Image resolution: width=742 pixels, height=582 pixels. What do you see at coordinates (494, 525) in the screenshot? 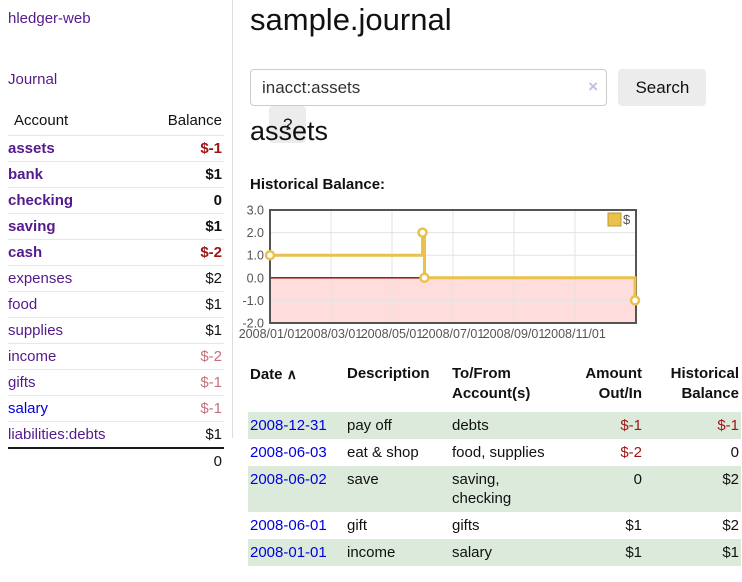
I see `transaction-row: 2008-06-01 gift gifts $1 $2` at bounding box center [494, 525].